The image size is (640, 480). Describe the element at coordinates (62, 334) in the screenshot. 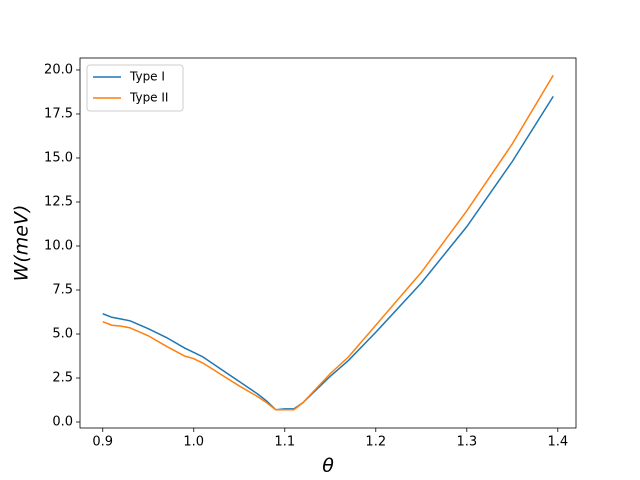

I see `y-tick-label: 5.0` at that location.